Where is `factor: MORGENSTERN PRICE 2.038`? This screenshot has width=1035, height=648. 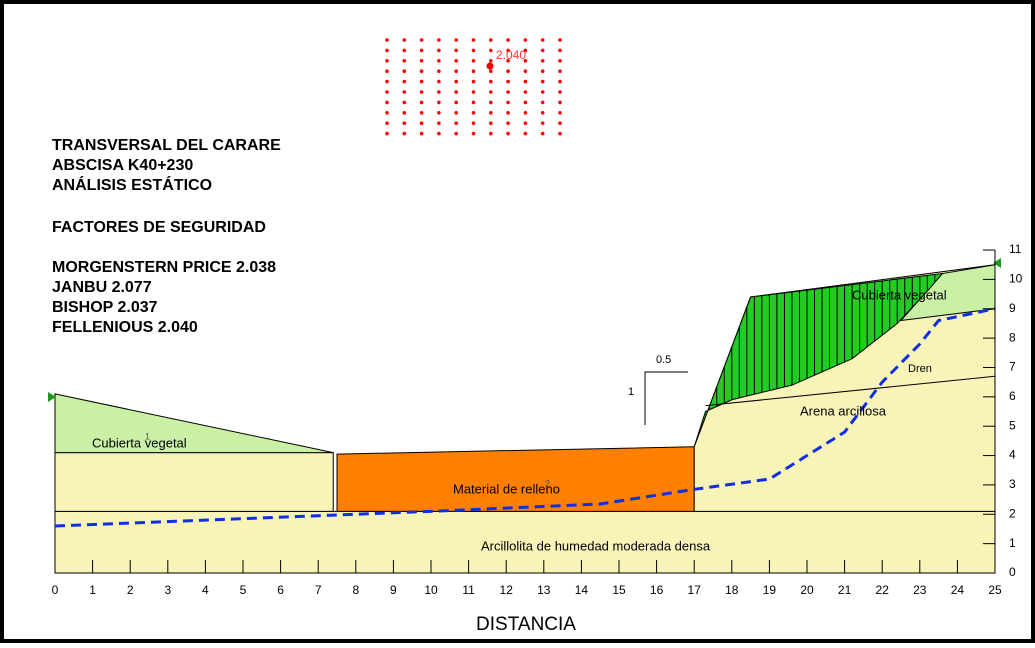 factor: MORGENSTERN PRICE 2.038 is located at coordinates (164, 267).